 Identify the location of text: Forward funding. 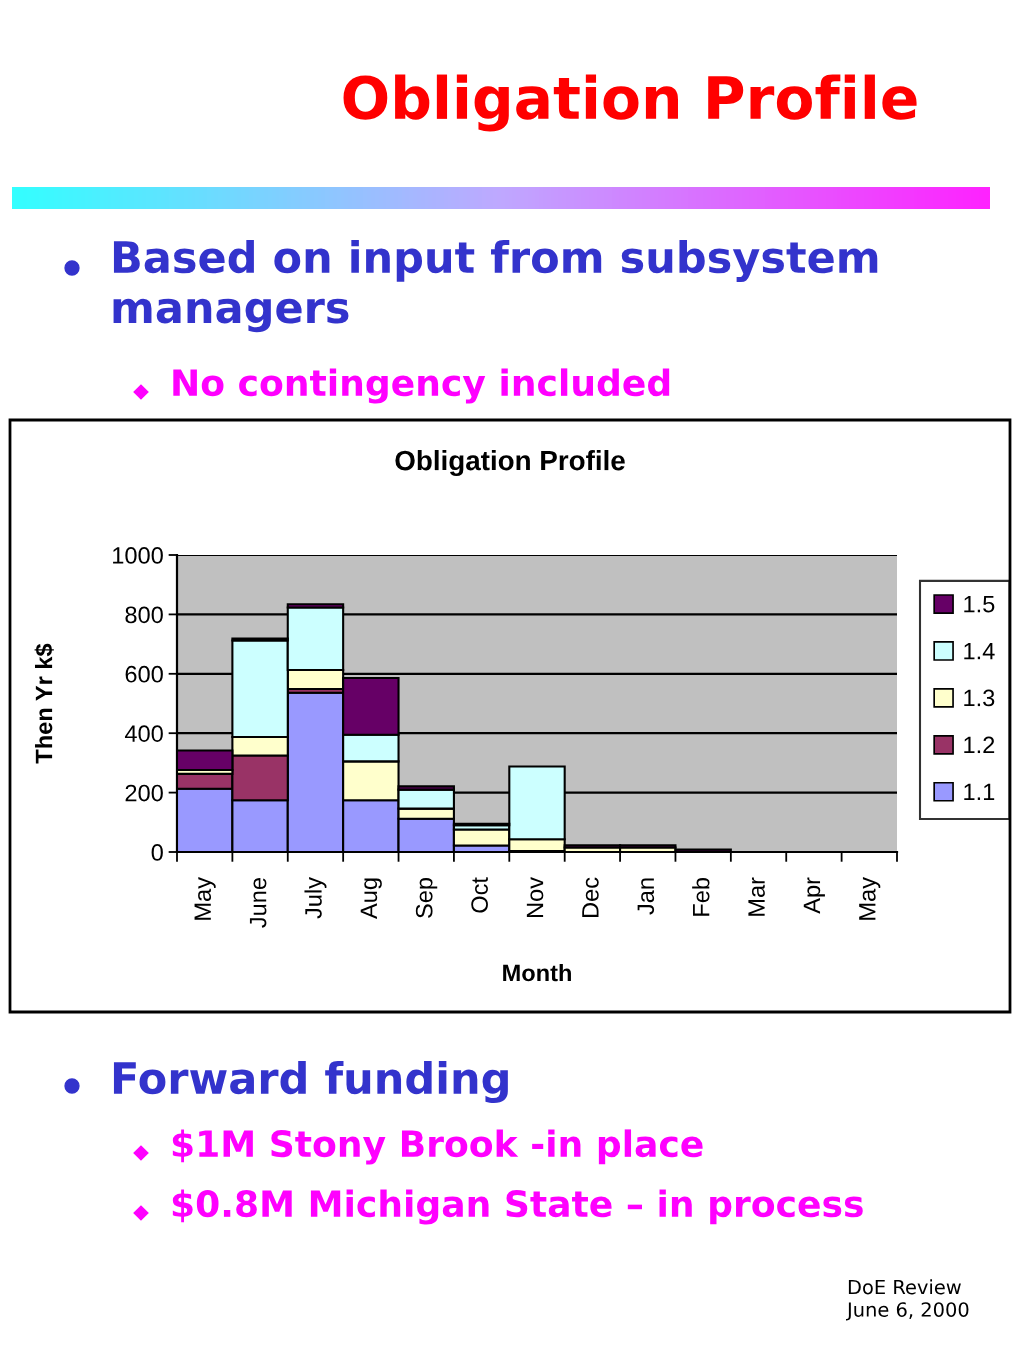
(310, 1082).